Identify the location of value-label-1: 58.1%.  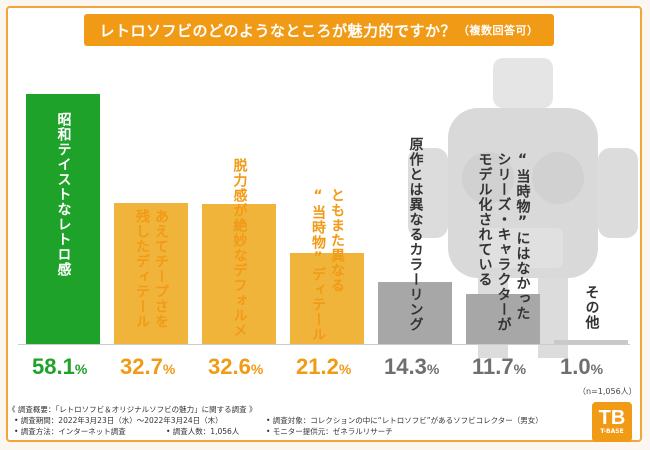
(59, 367).